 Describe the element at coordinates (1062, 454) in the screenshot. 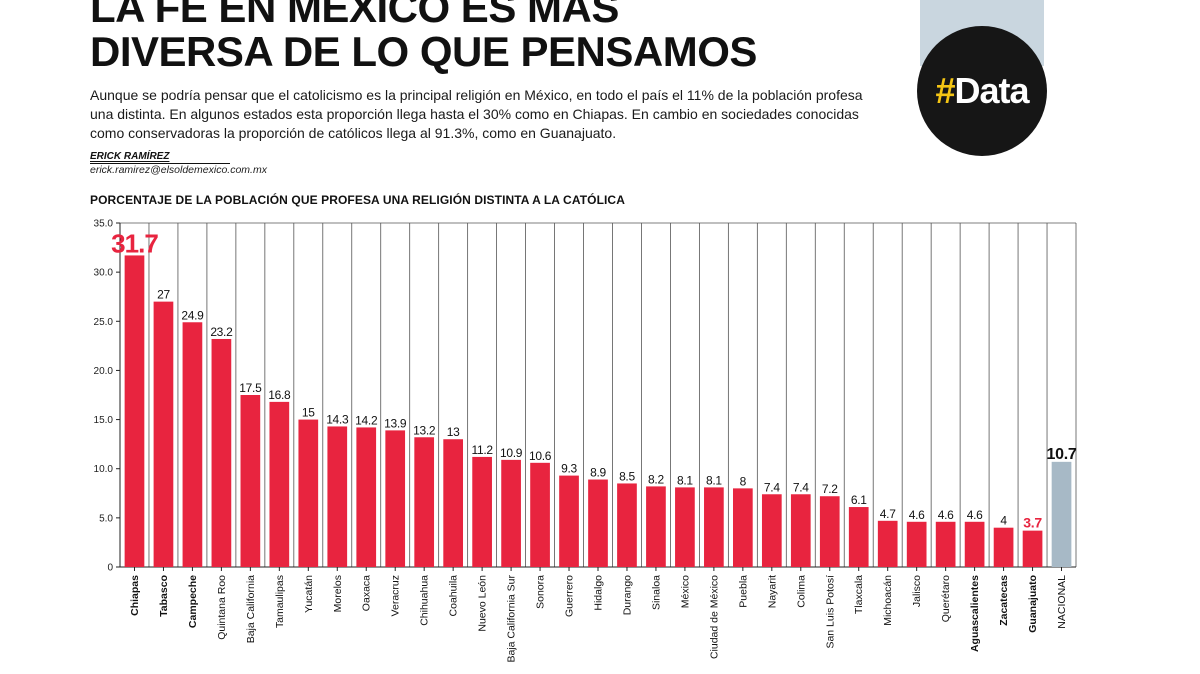

I see `value-label: 10.7` at that location.